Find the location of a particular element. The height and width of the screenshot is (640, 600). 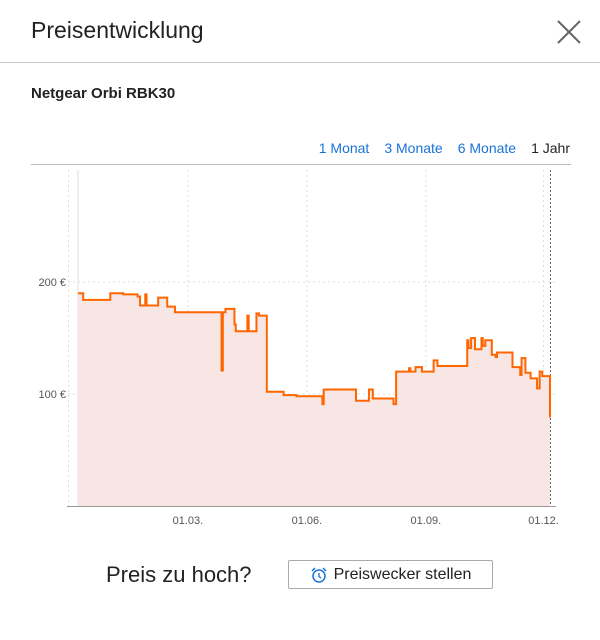

product-name: Netgear Orbi RBK30 is located at coordinates (103, 93).